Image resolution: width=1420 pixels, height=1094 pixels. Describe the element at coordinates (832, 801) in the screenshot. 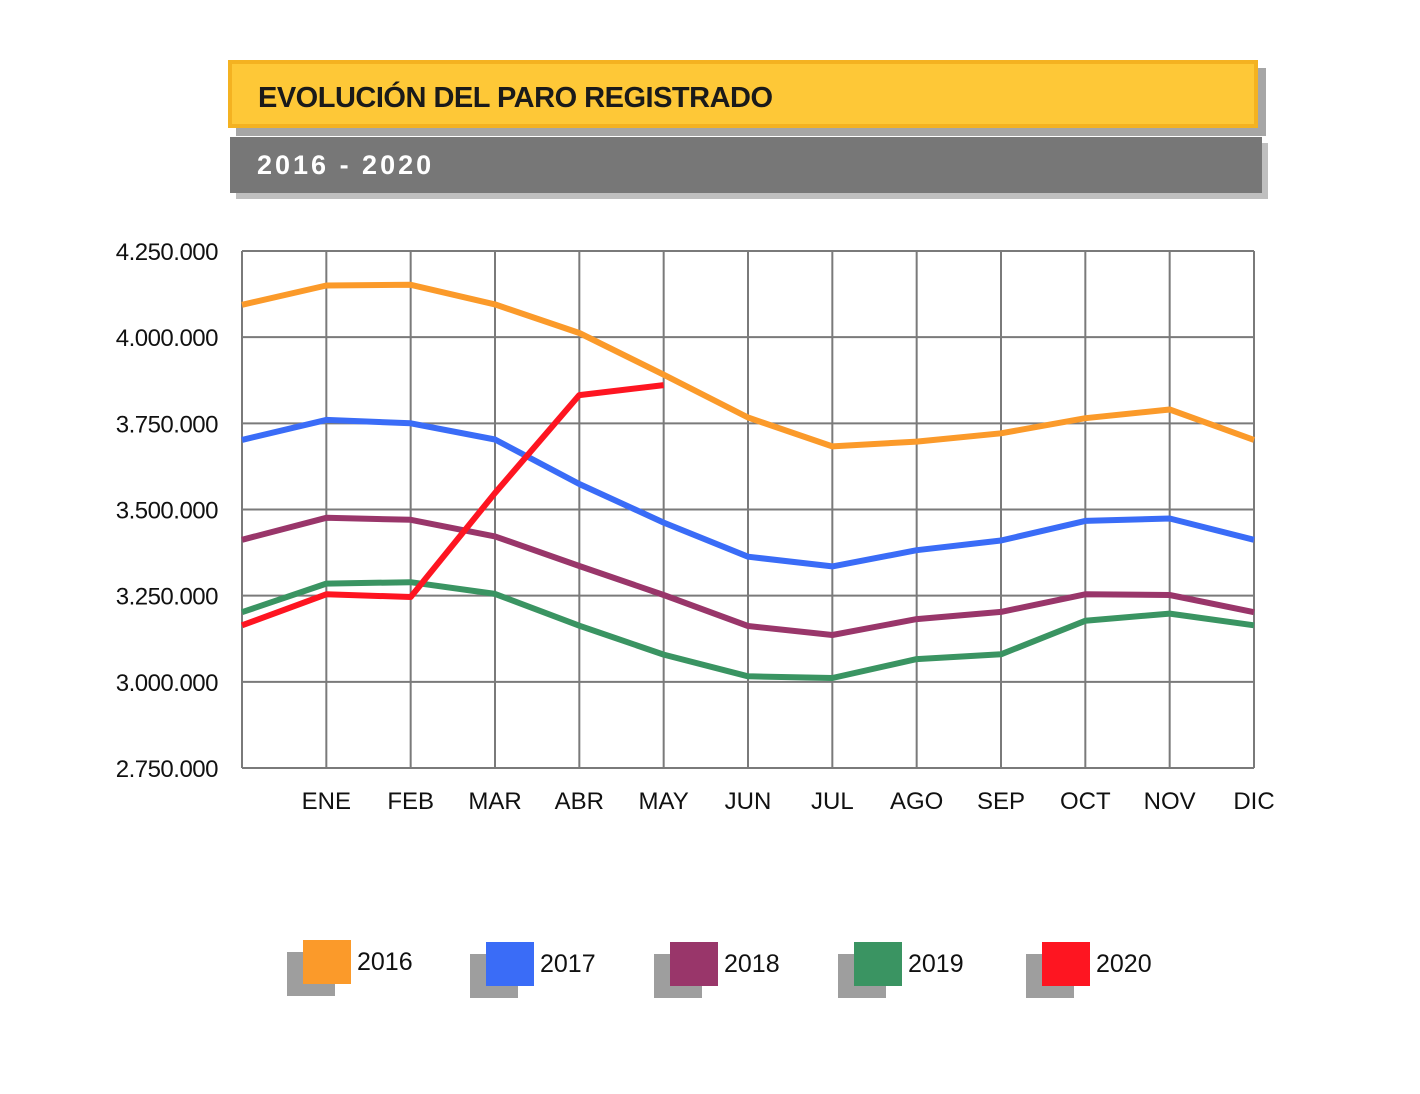

I see `x-tick-label: JUL` at that location.